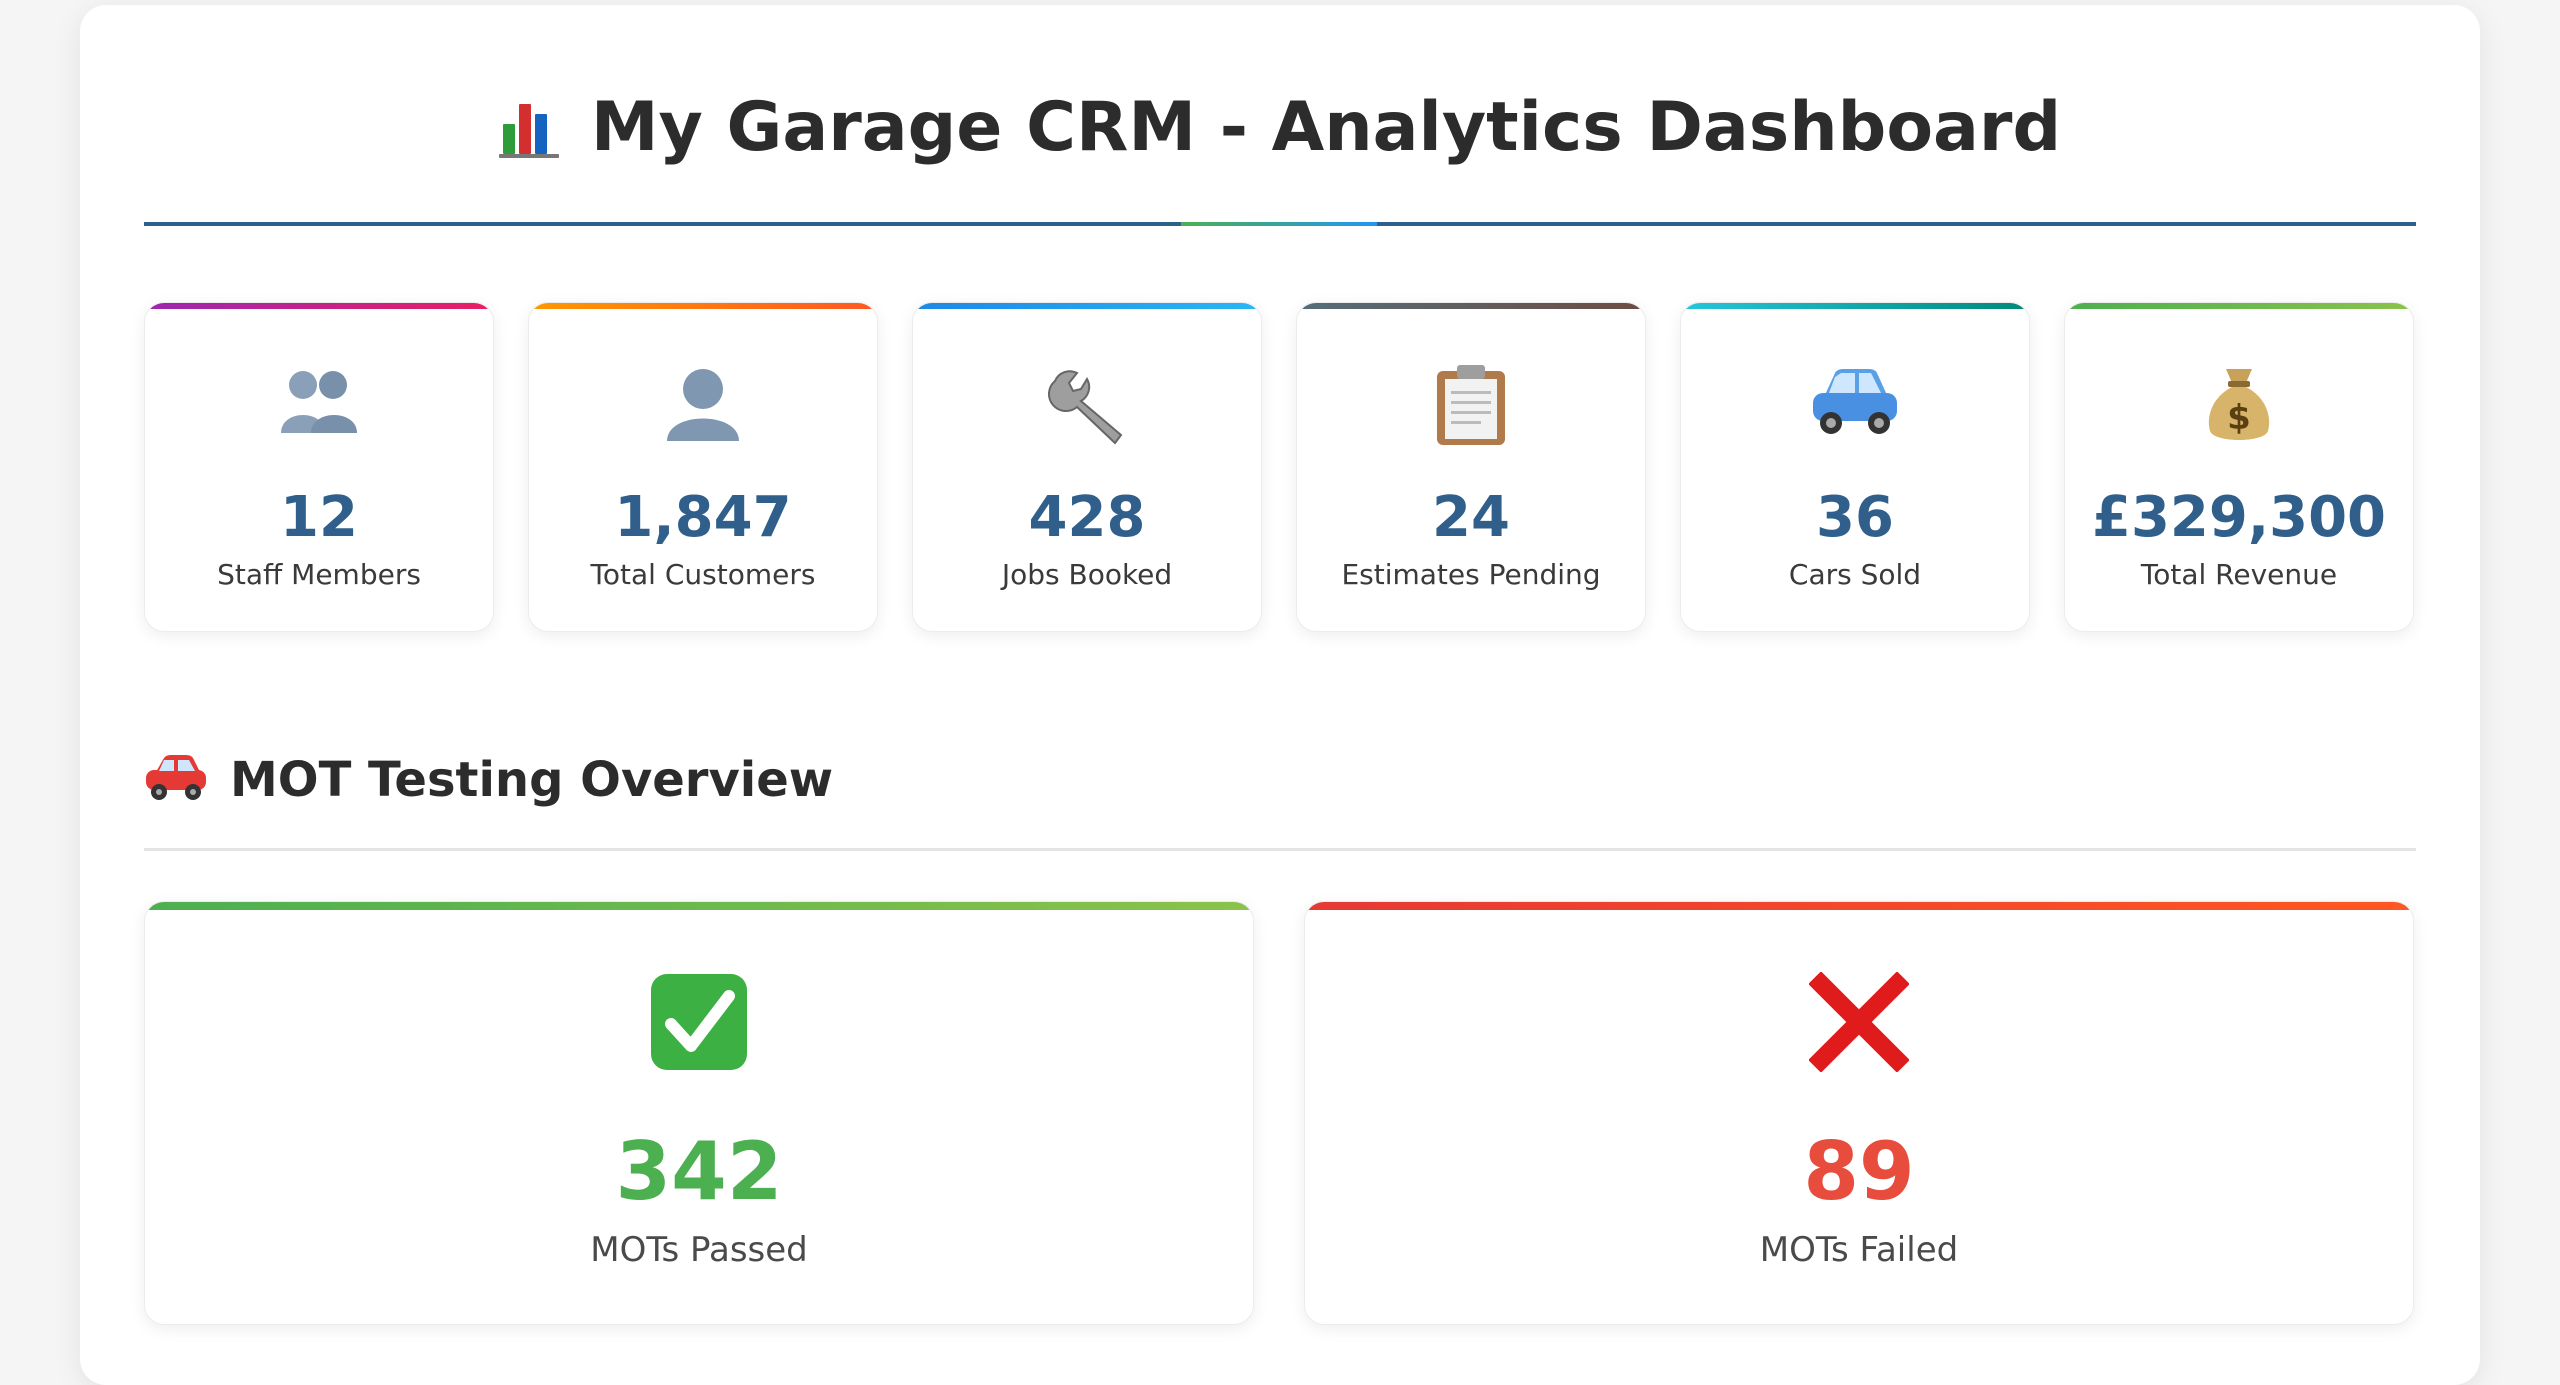 The height and width of the screenshot is (1385, 2560). What do you see at coordinates (2239, 517) in the screenshot?
I see `stat-value: £329,300` at bounding box center [2239, 517].